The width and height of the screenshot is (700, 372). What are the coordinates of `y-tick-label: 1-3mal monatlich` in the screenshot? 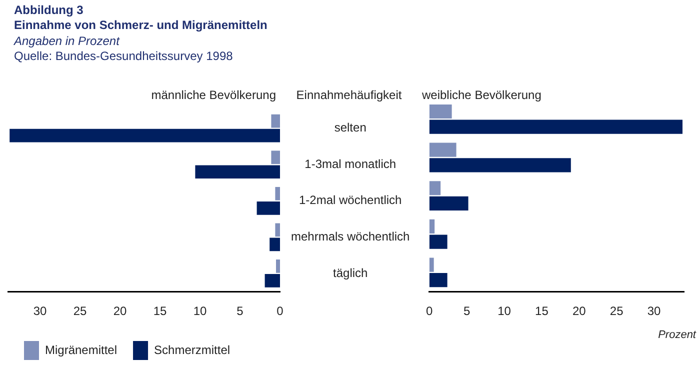 It's located at (350, 163).